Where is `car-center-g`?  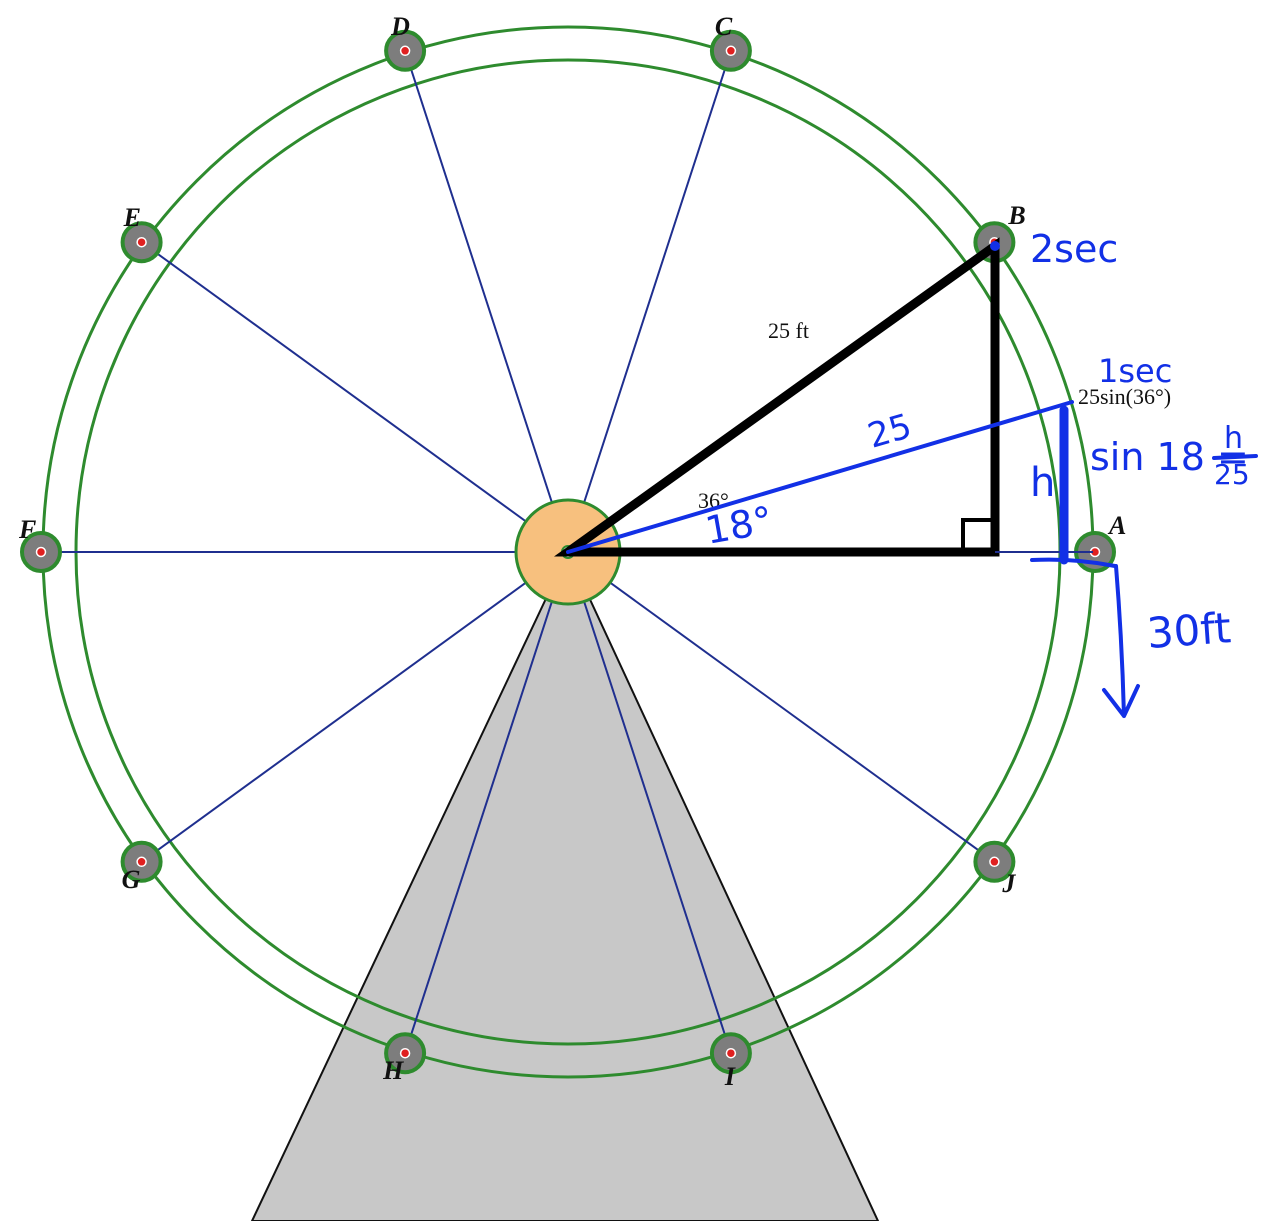
car-center-g is located at coordinates (141, 862).